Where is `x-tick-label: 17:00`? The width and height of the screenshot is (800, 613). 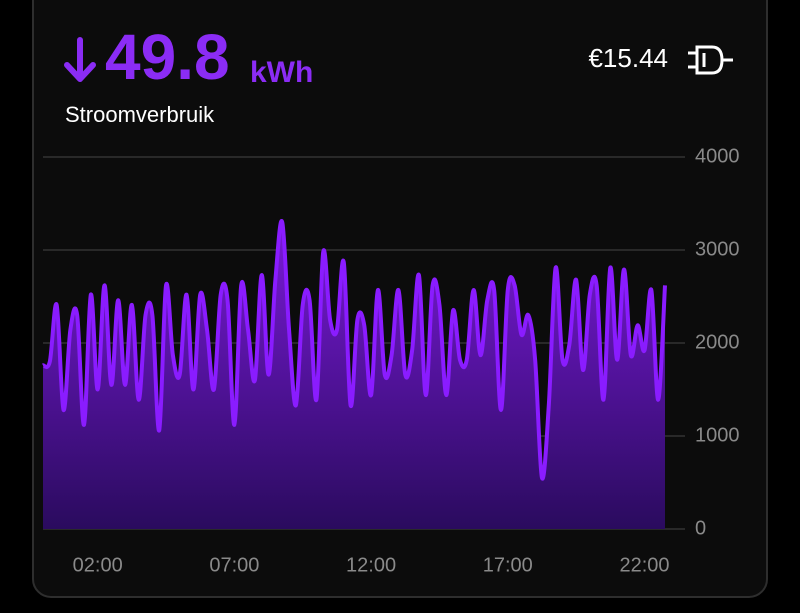 x-tick-label: 17:00 is located at coordinates (508, 565).